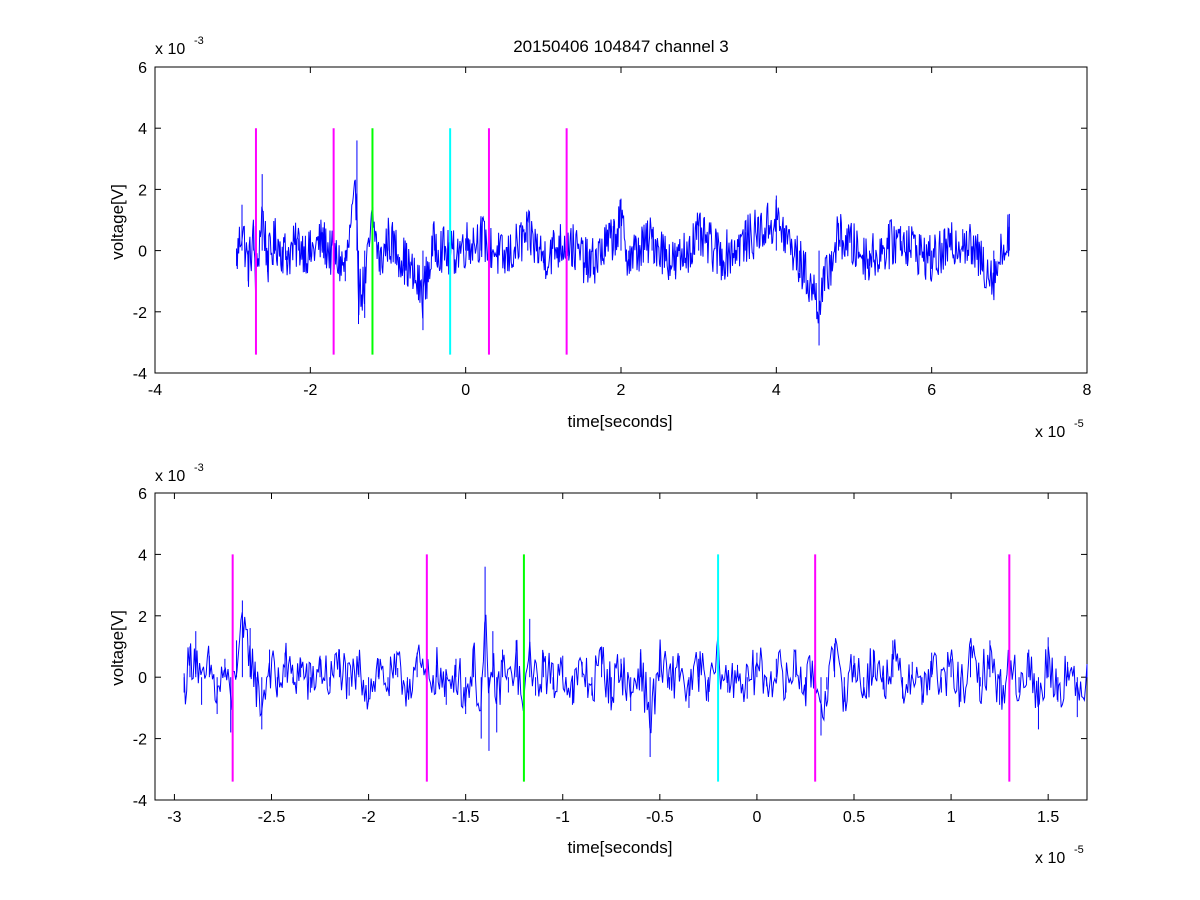 The width and height of the screenshot is (1200, 900). What do you see at coordinates (1050, 432) in the screenshot?
I see `top-x-multiplier-base: x 10` at bounding box center [1050, 432].